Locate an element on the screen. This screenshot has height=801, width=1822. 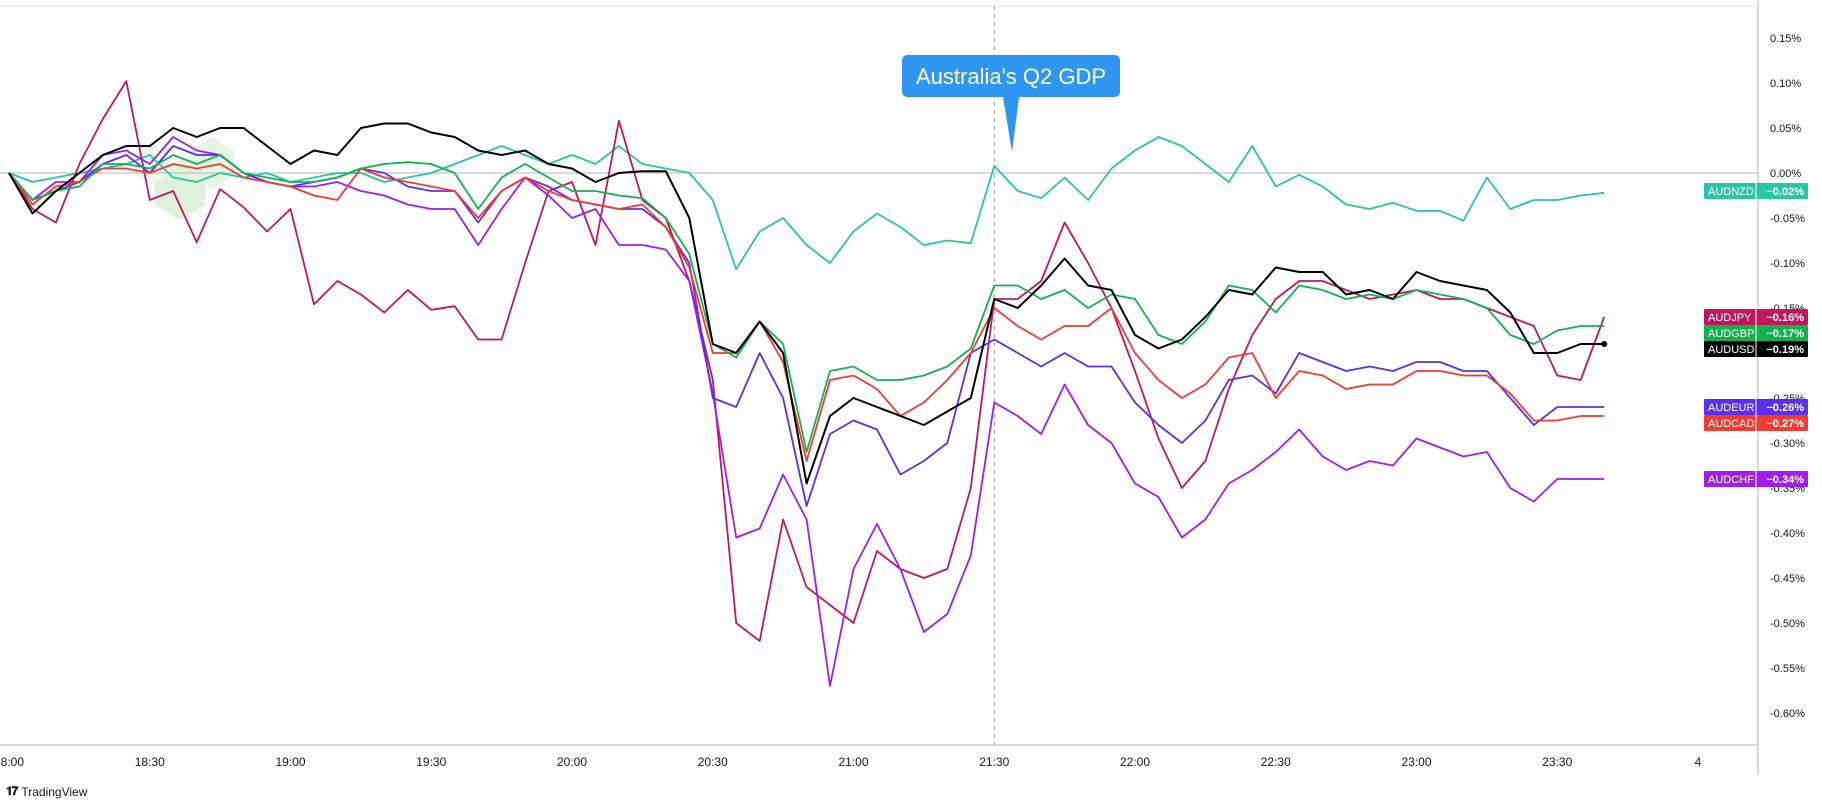
y-tick-label: 0.00% is located at coordinates (1785, 174).